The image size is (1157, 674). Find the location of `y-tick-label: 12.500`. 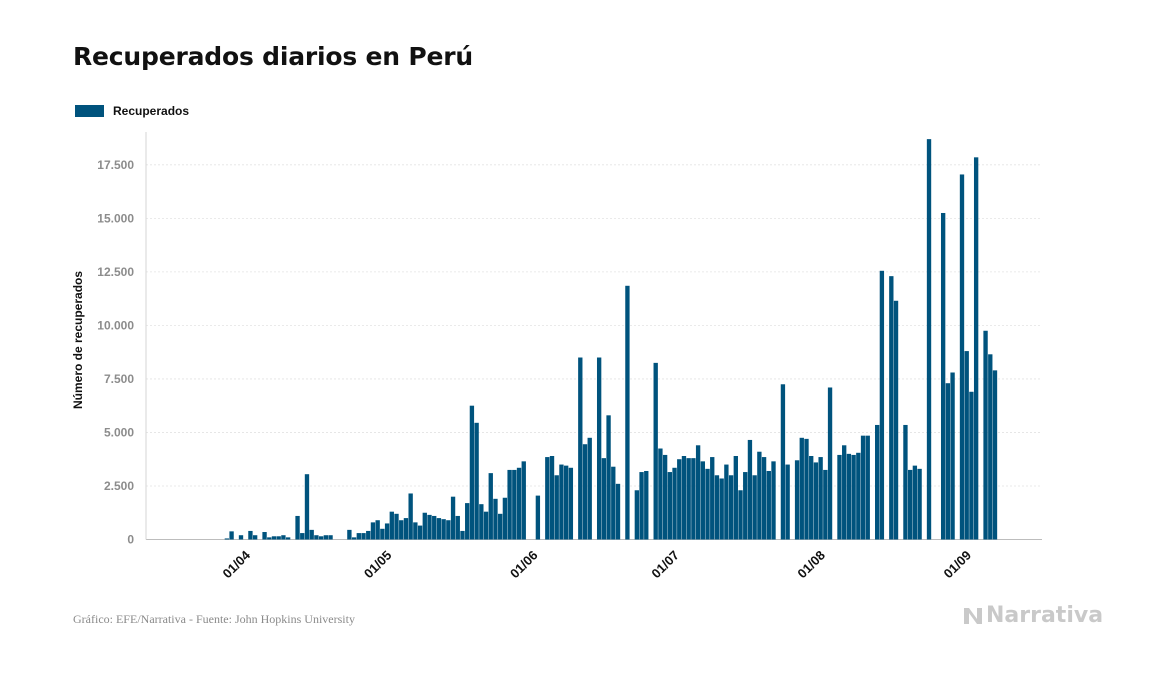

y-tick-label: 12.500 is located at coordinates (115, 272).